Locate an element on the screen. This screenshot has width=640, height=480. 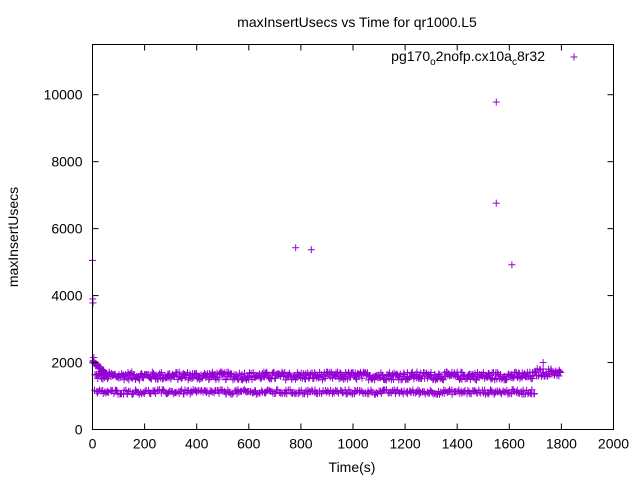
x-axis-label: Time(s) is located at coordinates (352, 467).